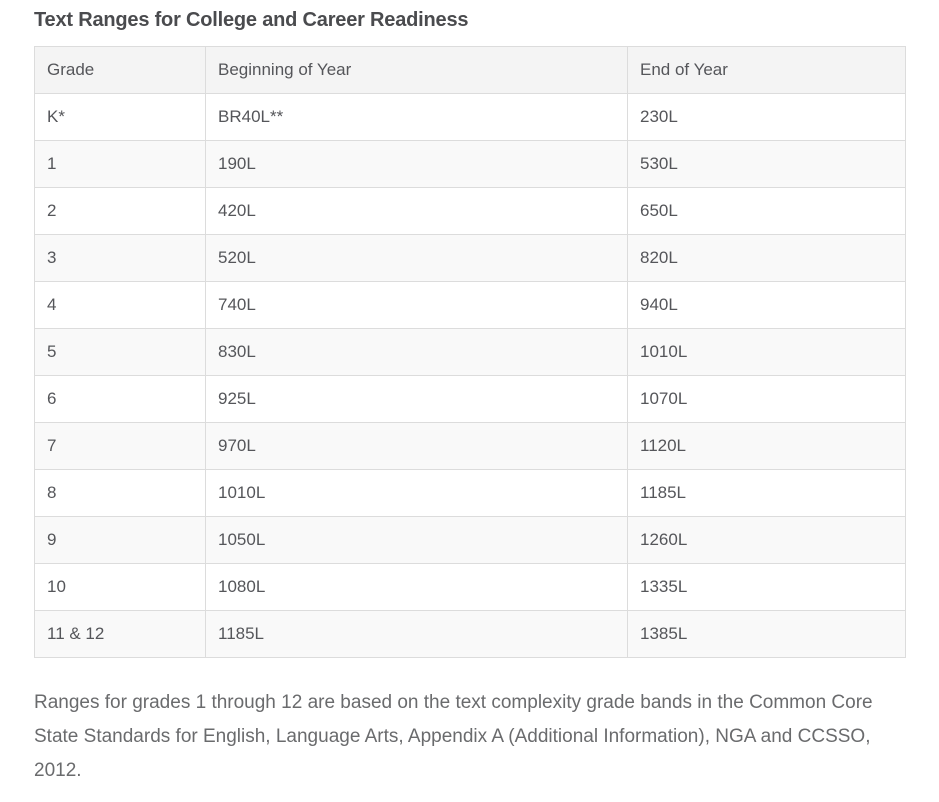  I want to click on grade-cell: 2, so click(120, 211).